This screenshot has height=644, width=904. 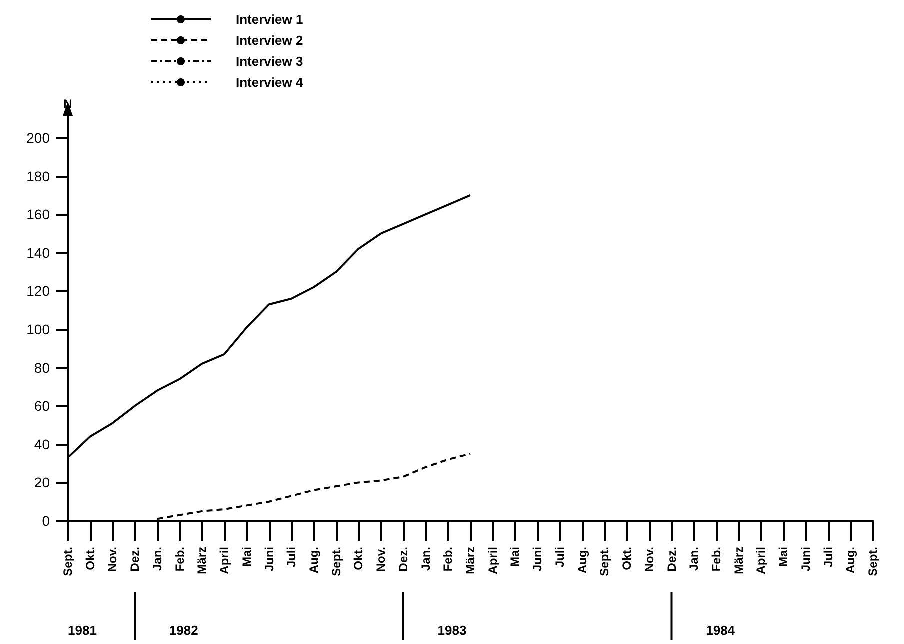 What do you see at coordinates (42, 482) in the screenshot?
I see `y-tick-label: 20` at bounding box center [42, 482].